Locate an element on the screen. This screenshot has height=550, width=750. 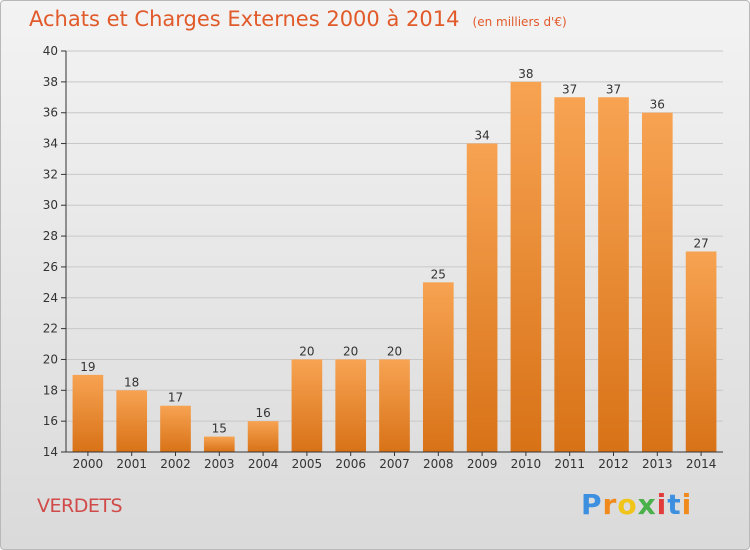
y-tick-label: 20 is located at coordinates (50, 359).